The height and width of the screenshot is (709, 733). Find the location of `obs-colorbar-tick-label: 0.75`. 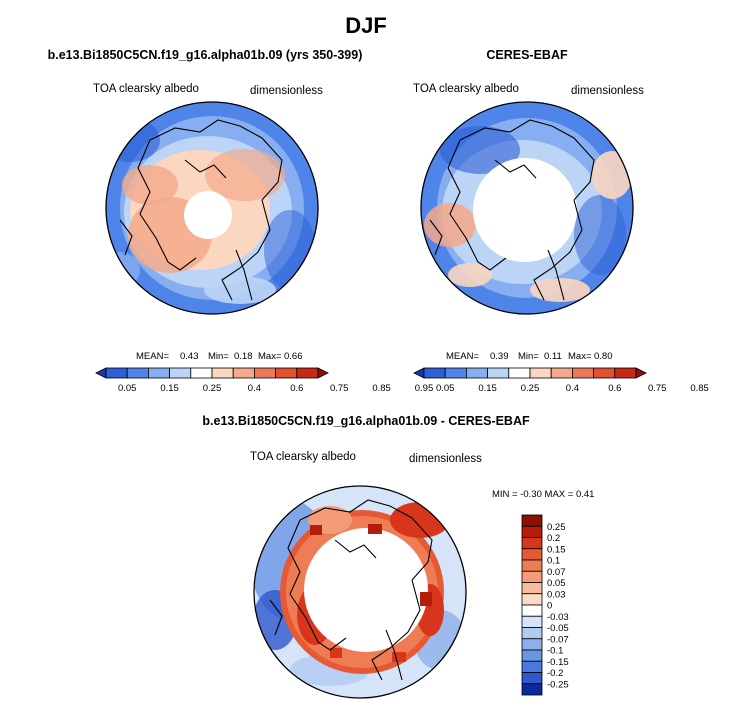

obs-colorbar-tick-label: 0.75 is located at coordinates (657, 388).